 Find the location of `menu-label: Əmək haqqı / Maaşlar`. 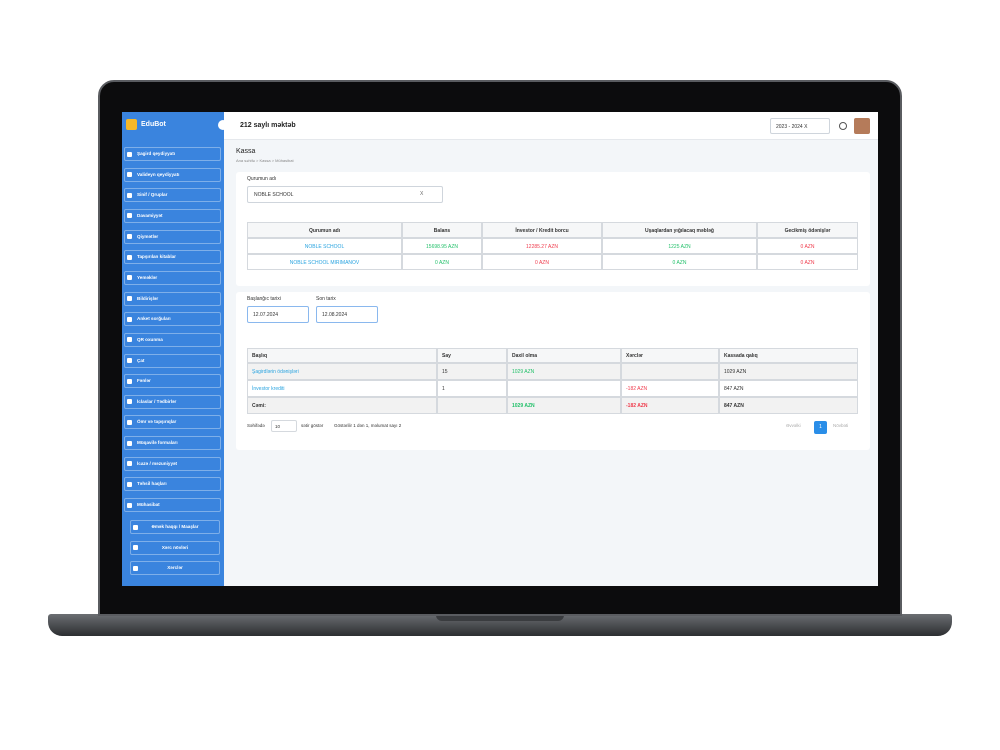

menu-label: Əmək haqqı / Maaşlar is located at coordinates (175, 526).